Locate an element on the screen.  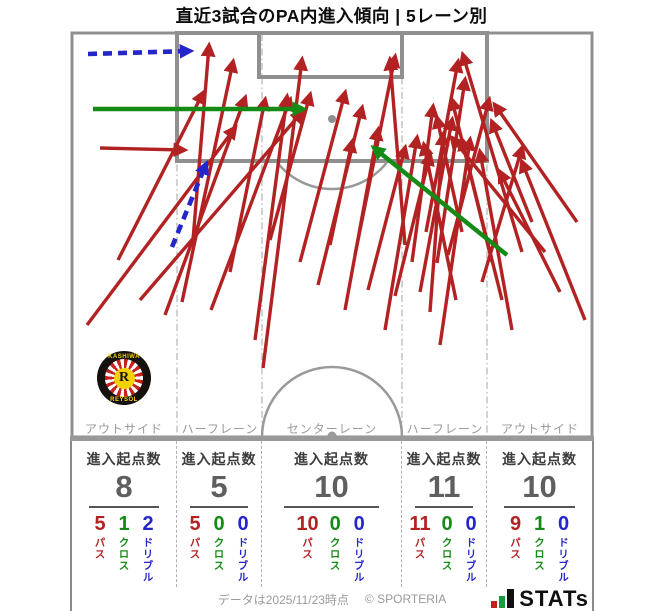
lane-label-center: センターレーン is located at coordinates (332, 429).